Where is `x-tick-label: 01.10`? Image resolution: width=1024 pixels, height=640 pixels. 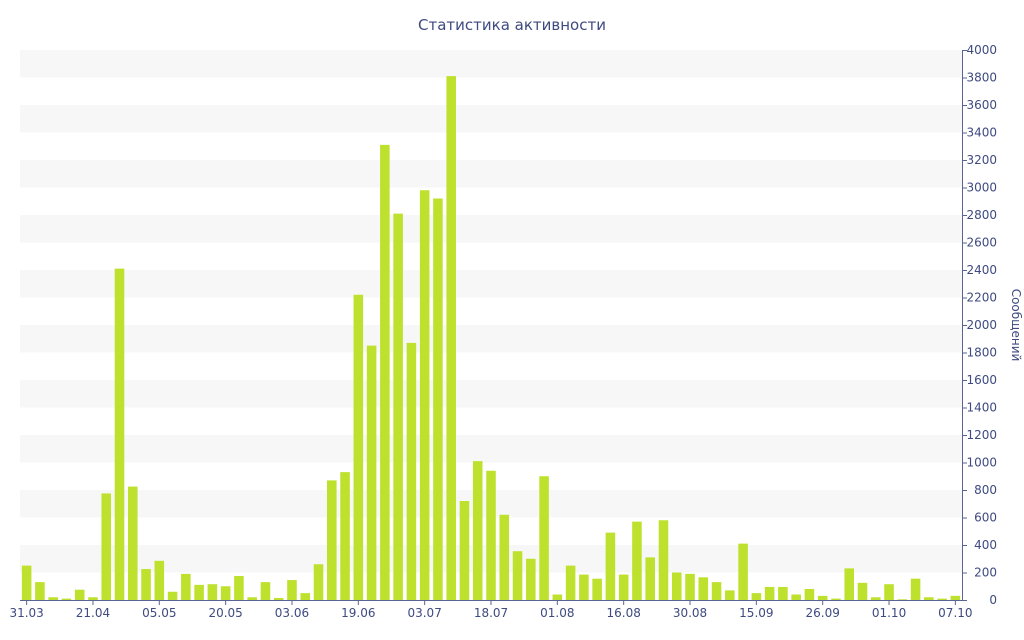 x-tick-label: 01.10 is located at coordinates (889, 613).